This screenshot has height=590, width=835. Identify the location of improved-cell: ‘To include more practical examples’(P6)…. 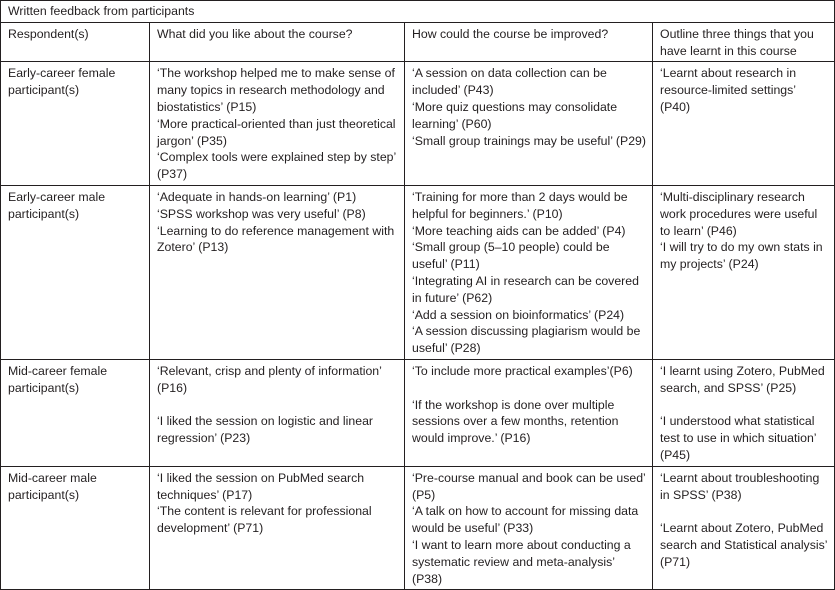
(528, 412).